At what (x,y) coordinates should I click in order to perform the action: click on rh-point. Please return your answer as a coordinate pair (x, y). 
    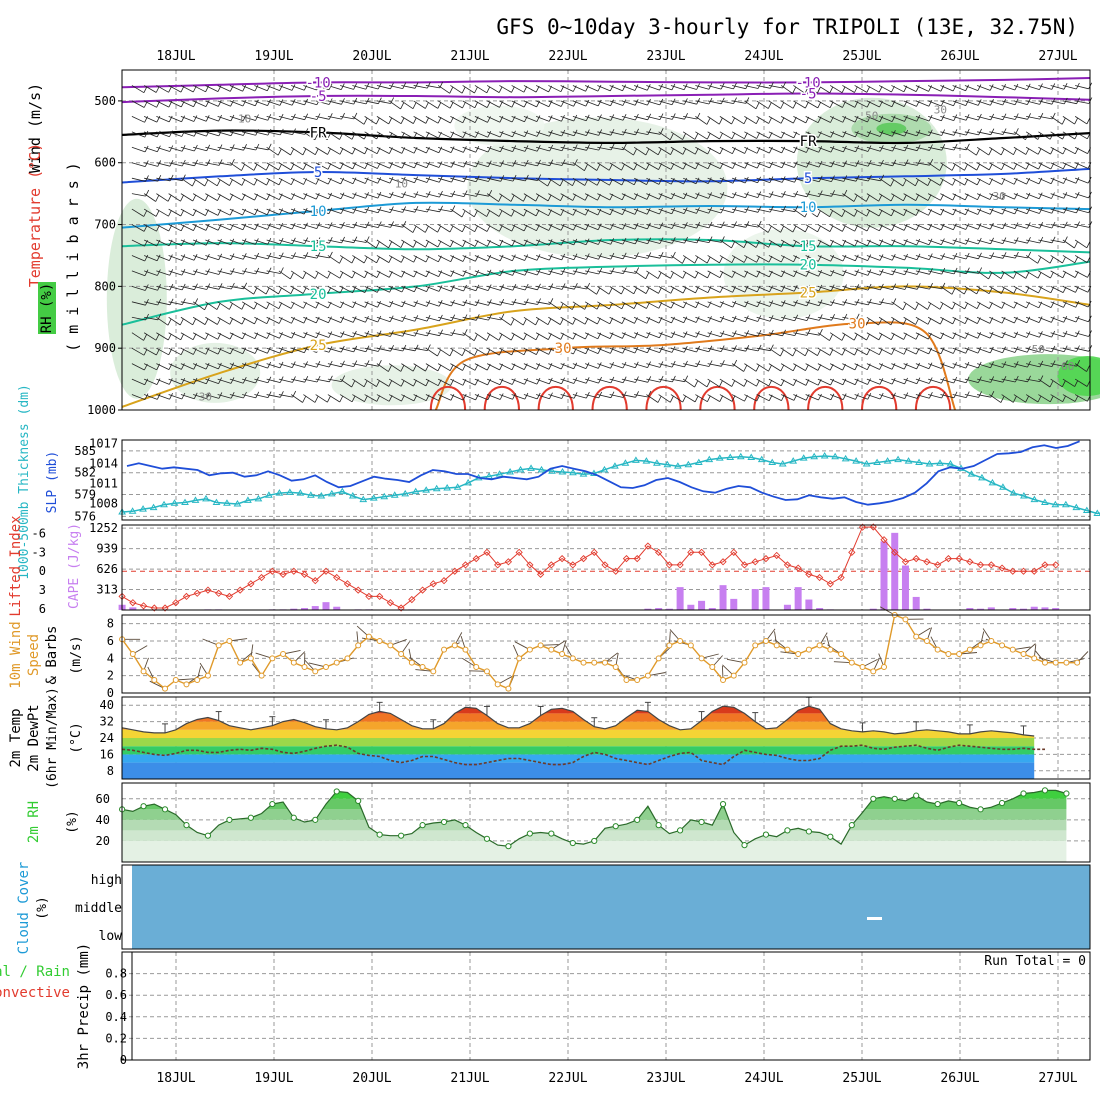
    Looking at the image, I should click on (787, 830).